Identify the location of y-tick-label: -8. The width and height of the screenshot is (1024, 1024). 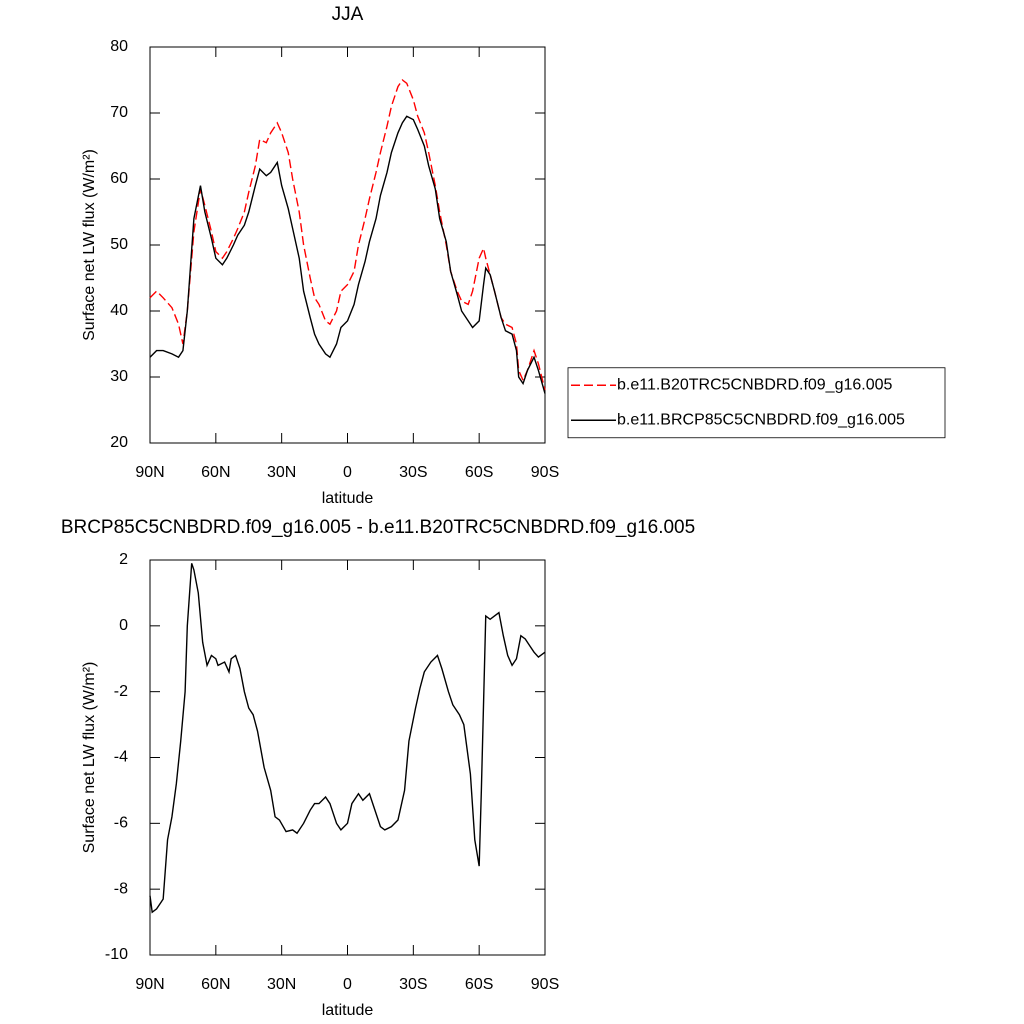
(121, 888).